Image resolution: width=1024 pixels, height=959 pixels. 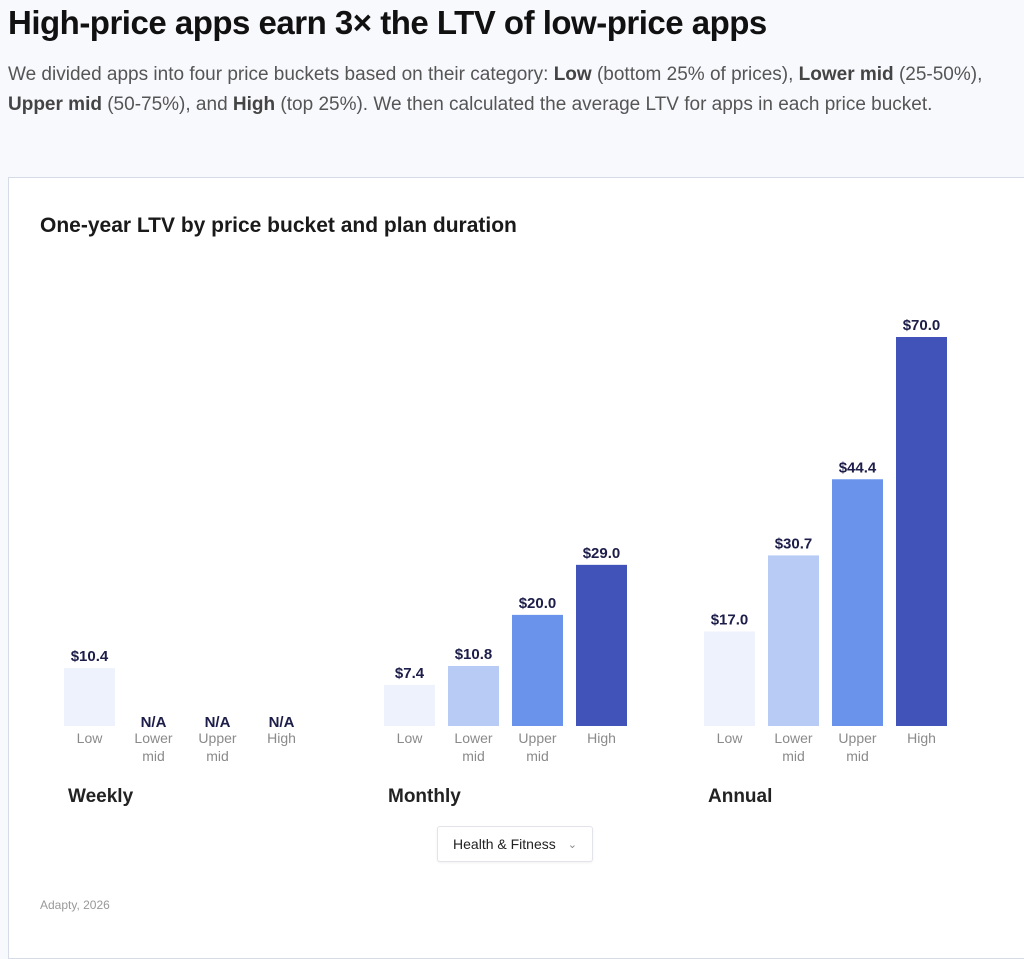 I want to click on bucket-term: Lower mid, so click(x=846, y=74).